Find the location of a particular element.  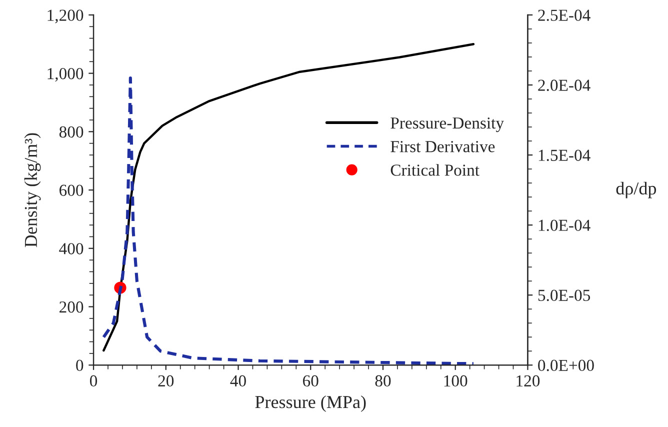

x-tick-label: 120 is located at coordinates (528, 381).